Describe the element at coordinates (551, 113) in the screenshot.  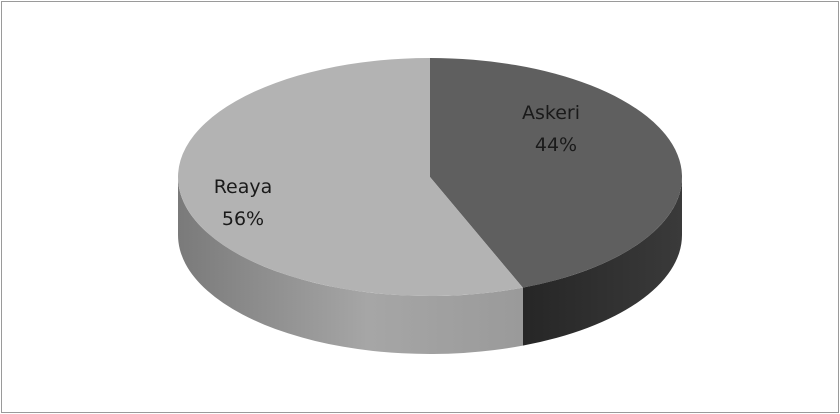
I see `slice-label-askeri-name: Askeri` at that location.